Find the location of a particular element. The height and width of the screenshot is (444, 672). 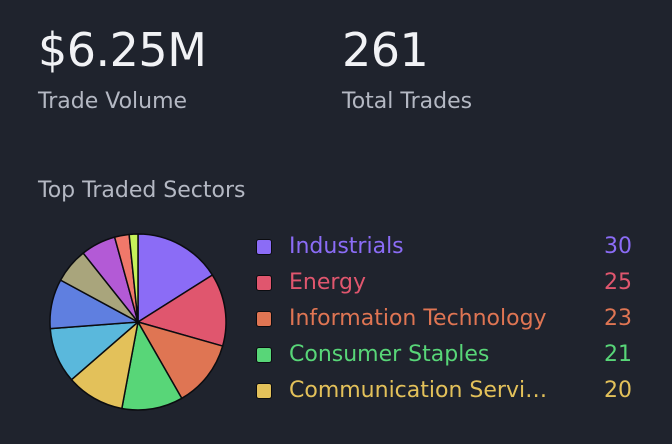

trade-volume-stat: $6.25M Trade Volume is located at coordinates (122, 69).